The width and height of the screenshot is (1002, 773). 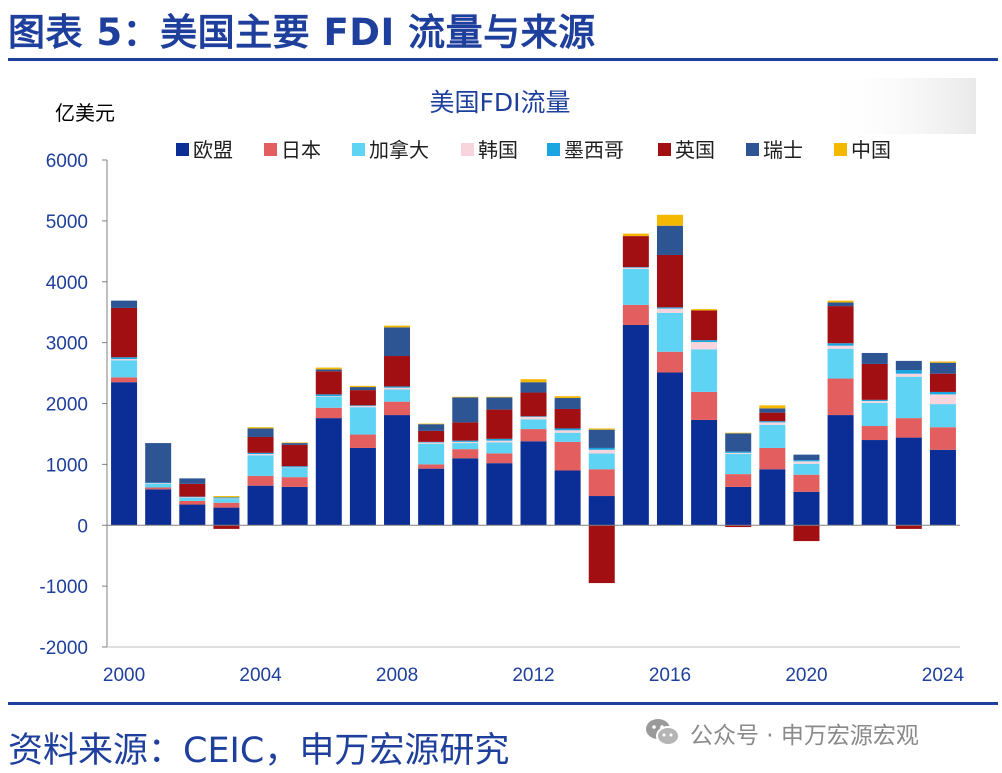 I want to click on bar-2023-英国, so click(x=908, y=527).